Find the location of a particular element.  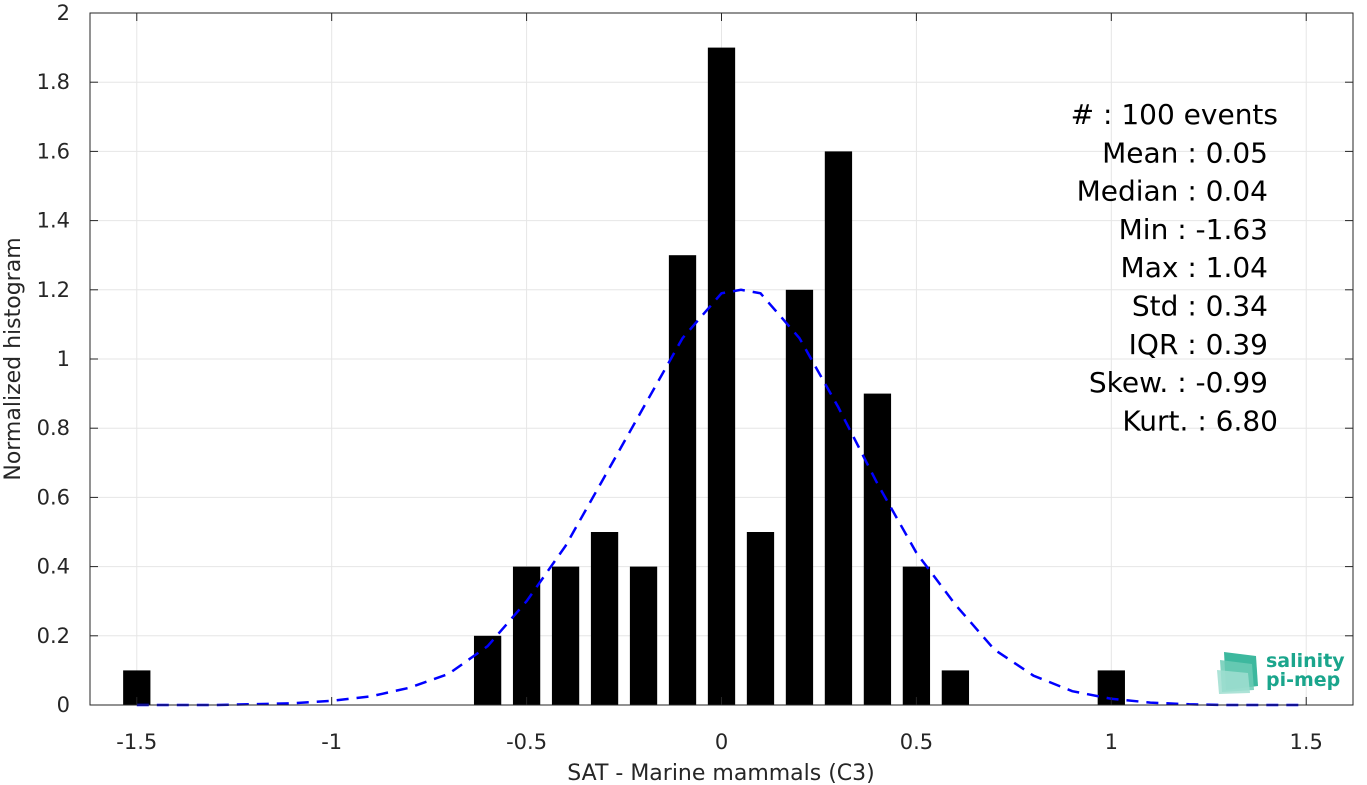

salinity-pi-mep-logo: salinity pi-mep is located at coordinates (1281, 672).